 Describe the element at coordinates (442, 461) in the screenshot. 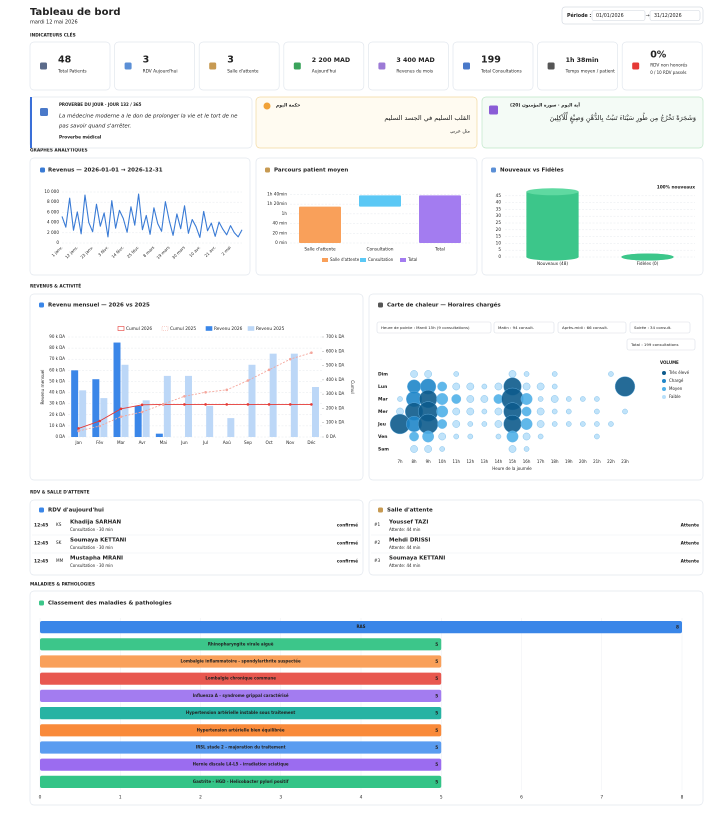

I see `x-tick-label: 10h` at that location.